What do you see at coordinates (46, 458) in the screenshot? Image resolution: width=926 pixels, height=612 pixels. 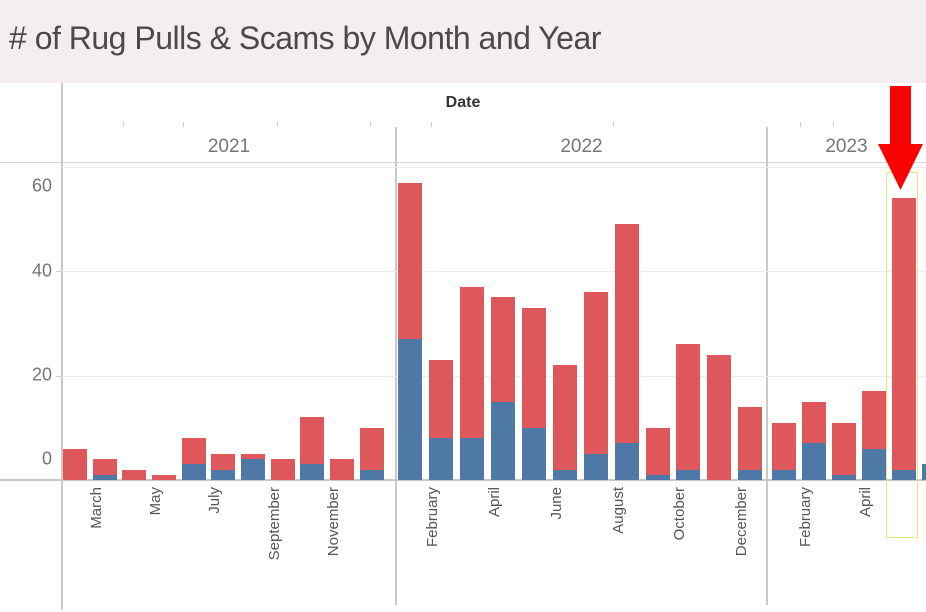 I see `y-axis-tick-label: 0` at bounding box center [46, 458].